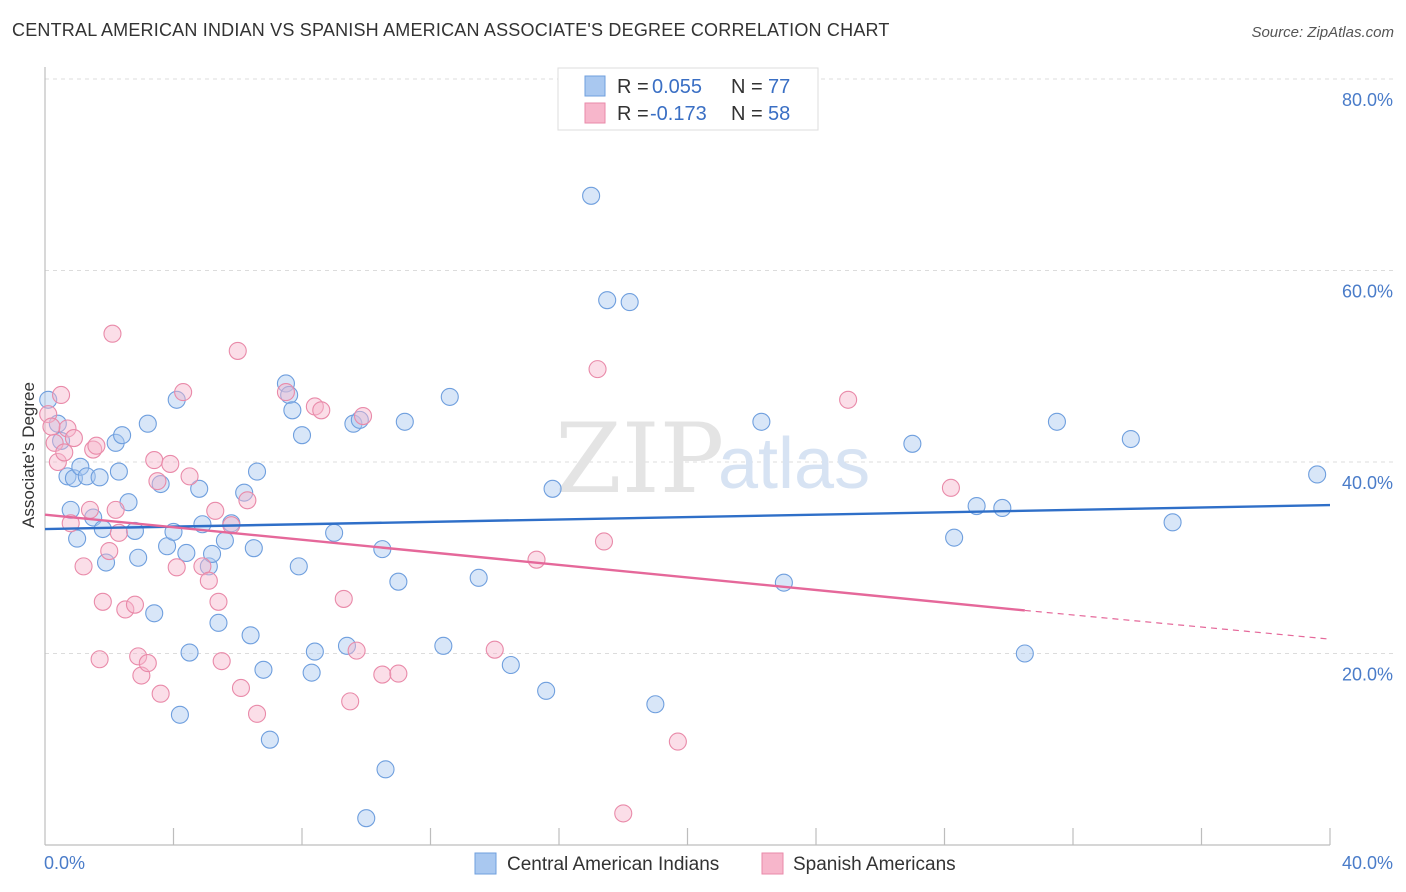 The width and height of the screenshot is (1406, 892). I want to click on source-label: Source: ZipAtlas.com, so click(1322, 32).